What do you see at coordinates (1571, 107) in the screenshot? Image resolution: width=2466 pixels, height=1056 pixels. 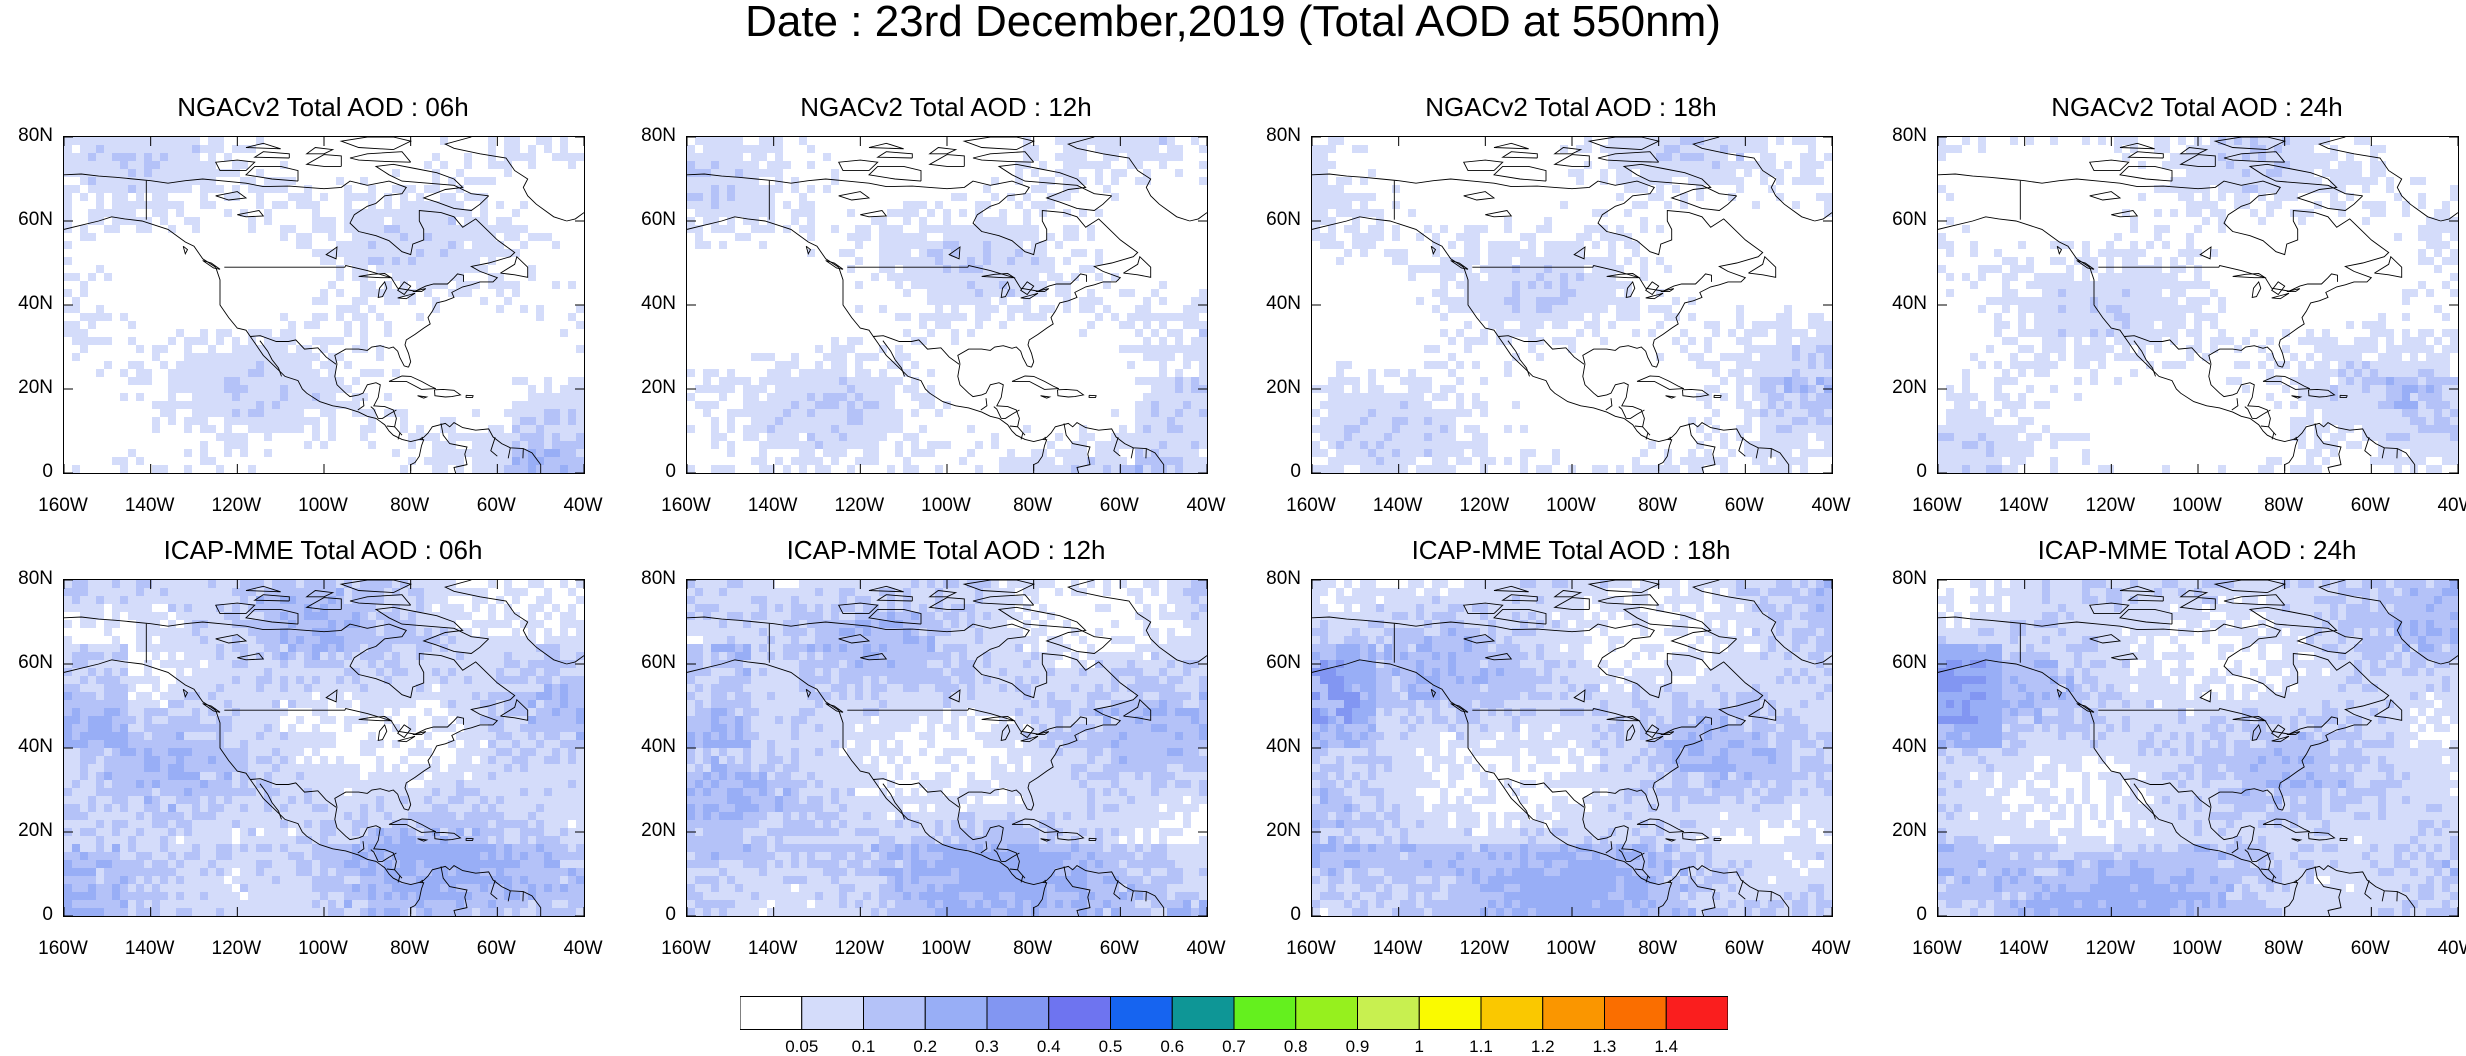 I see `panel-title: NGACv2 Total AOD : 18h` at bounding box center [1571, 107].